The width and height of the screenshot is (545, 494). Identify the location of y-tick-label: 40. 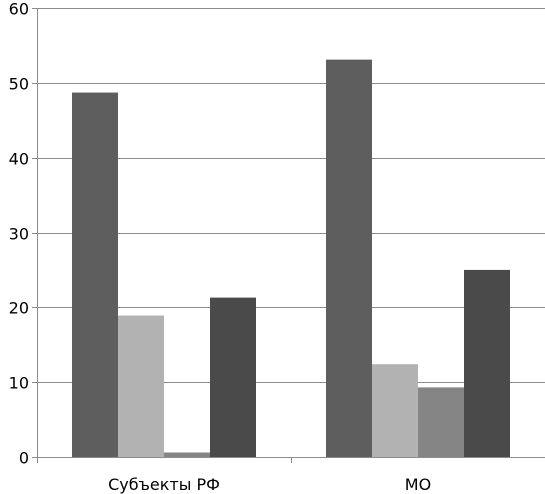
(19, 159).